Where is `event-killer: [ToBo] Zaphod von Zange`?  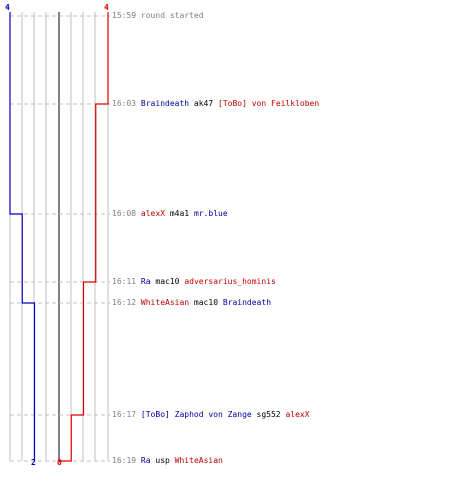
event-killer: [ToBo] Zaphod von Zange is located at coordinates (196, 414).